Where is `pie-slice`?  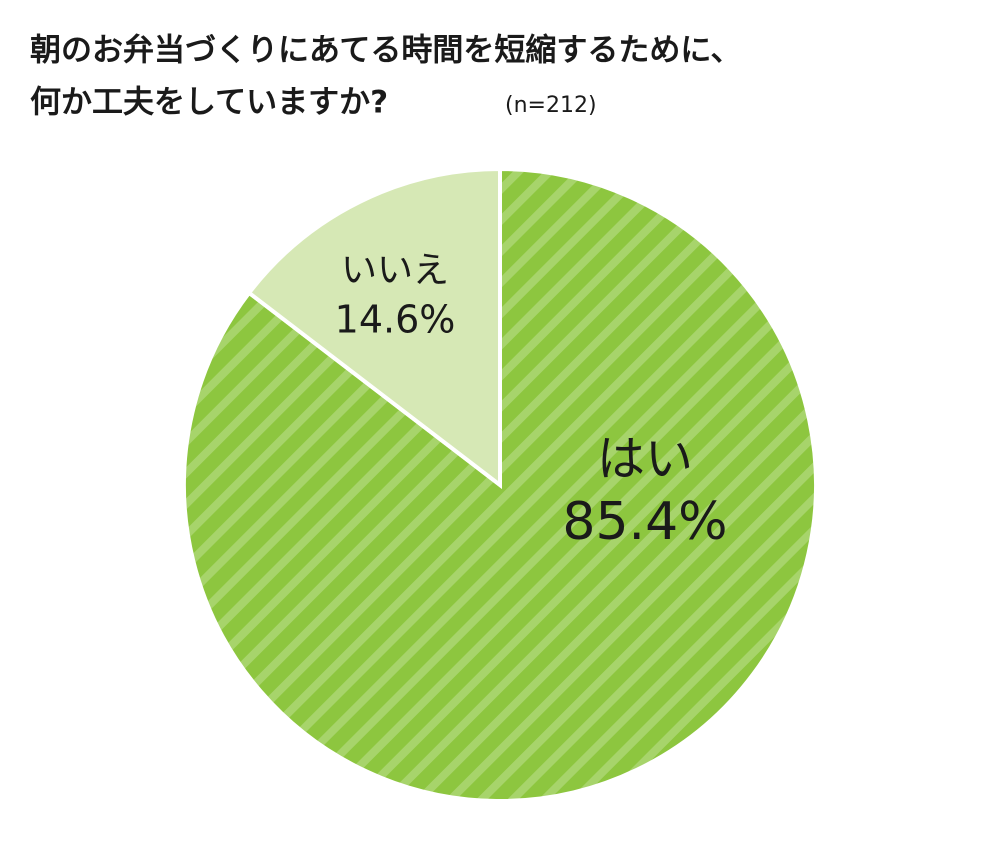
pie-slice is located at coordinates (374, 328).